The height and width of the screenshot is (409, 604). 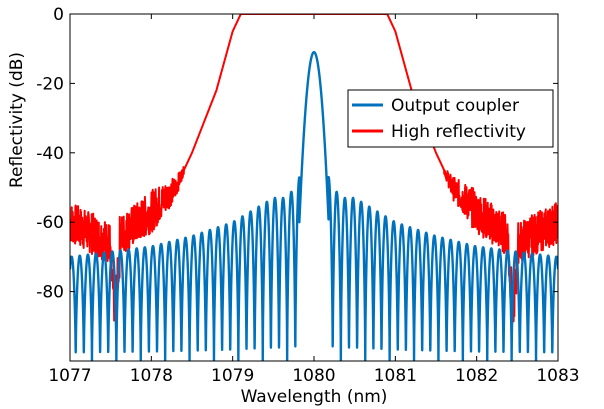 What do you see at coordinates (50, 154) in the screenshot?
I see `y-tick-label: -40` at bounding box center [50, 154].